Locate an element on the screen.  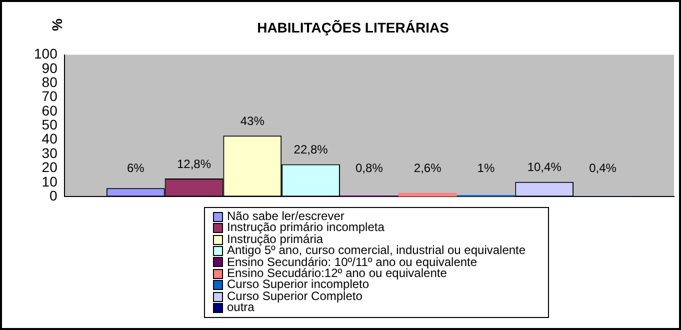
y-axis-title: % is located at coordinates (56, 25).